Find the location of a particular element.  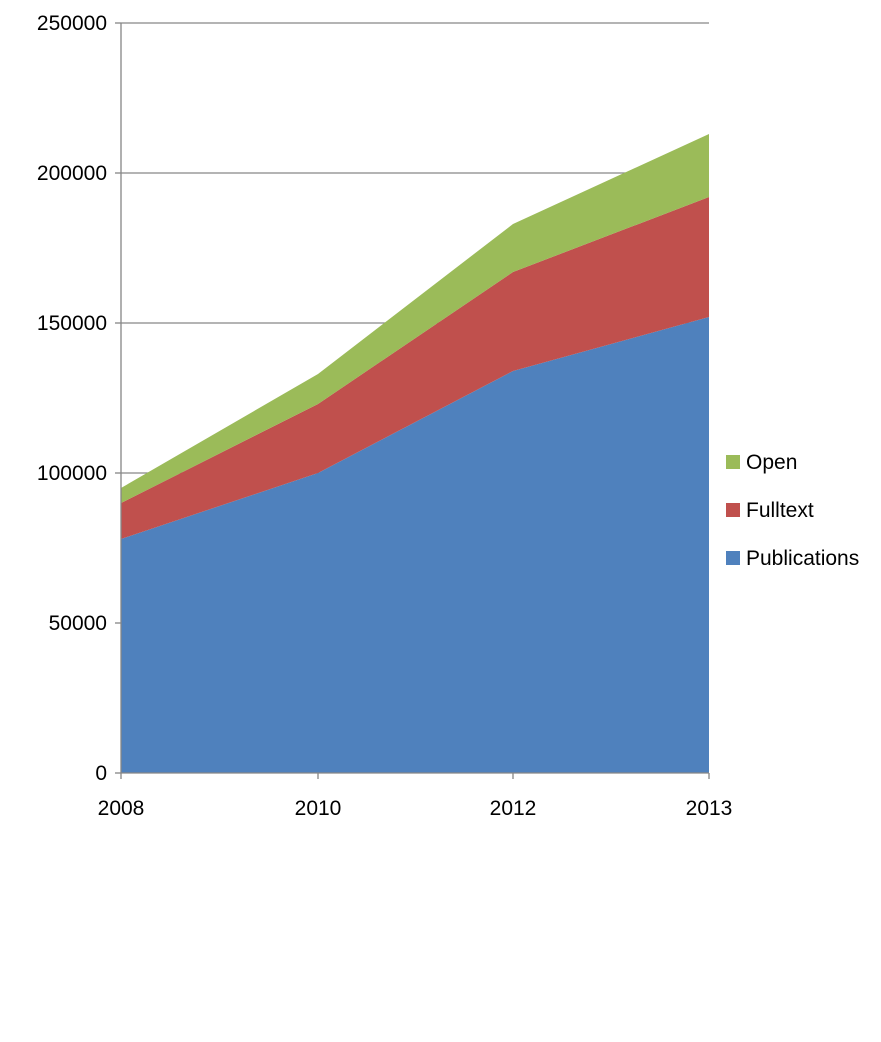

legend: Open Fulltext Publications is located at coordinates (792, 510).